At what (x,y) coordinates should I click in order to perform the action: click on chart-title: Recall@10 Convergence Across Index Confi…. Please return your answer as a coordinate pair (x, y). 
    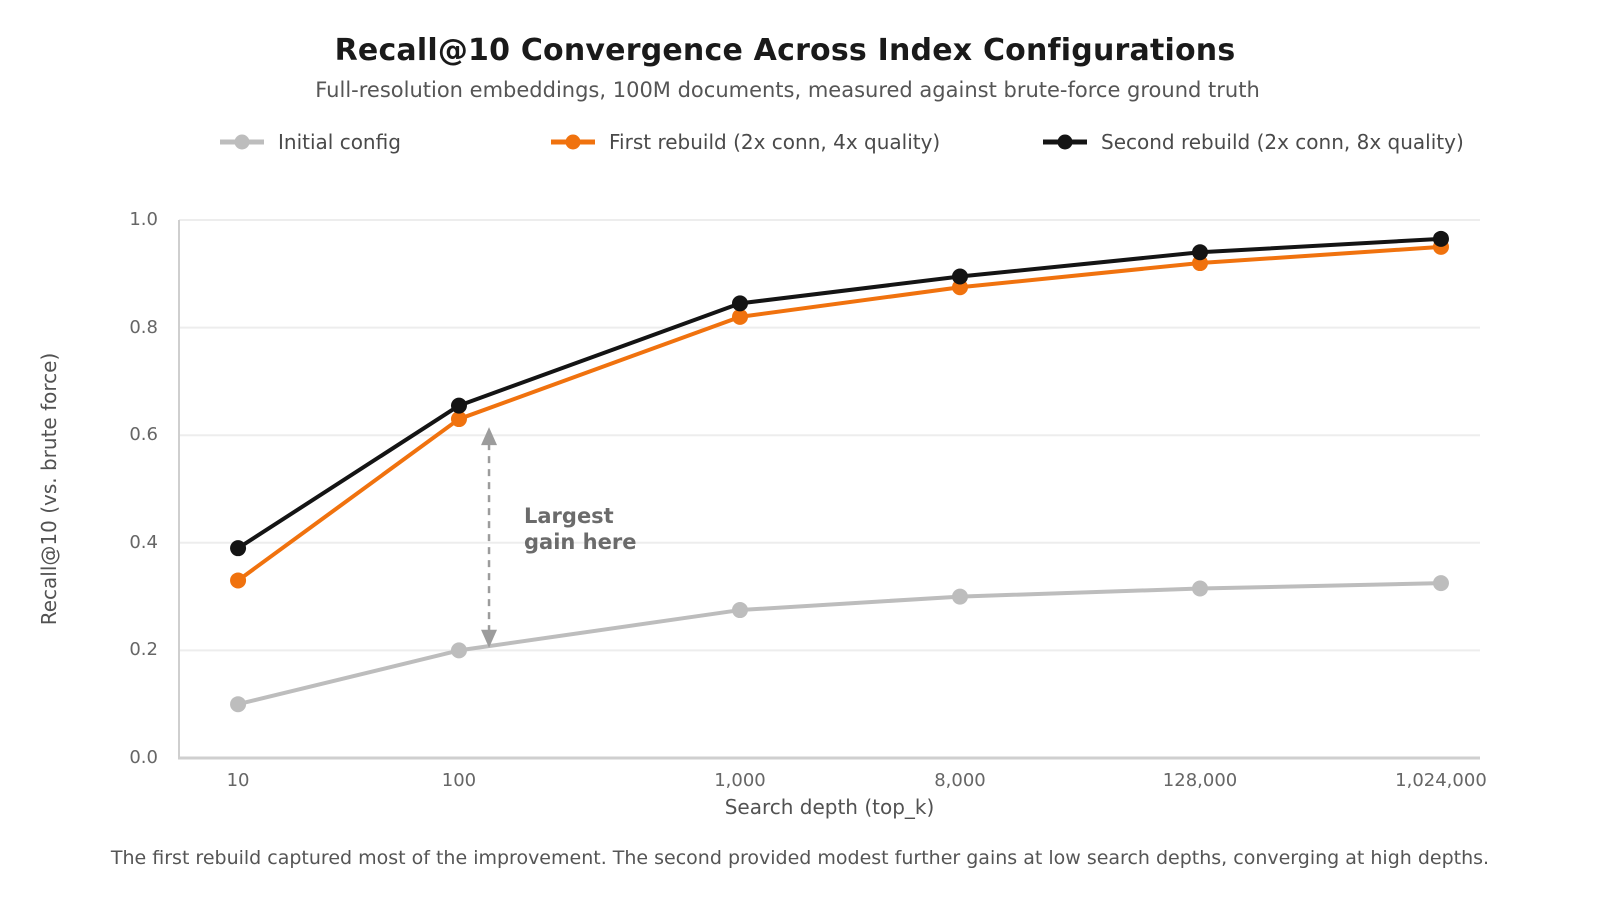
    Looking at the image, I should click on (785, 50).